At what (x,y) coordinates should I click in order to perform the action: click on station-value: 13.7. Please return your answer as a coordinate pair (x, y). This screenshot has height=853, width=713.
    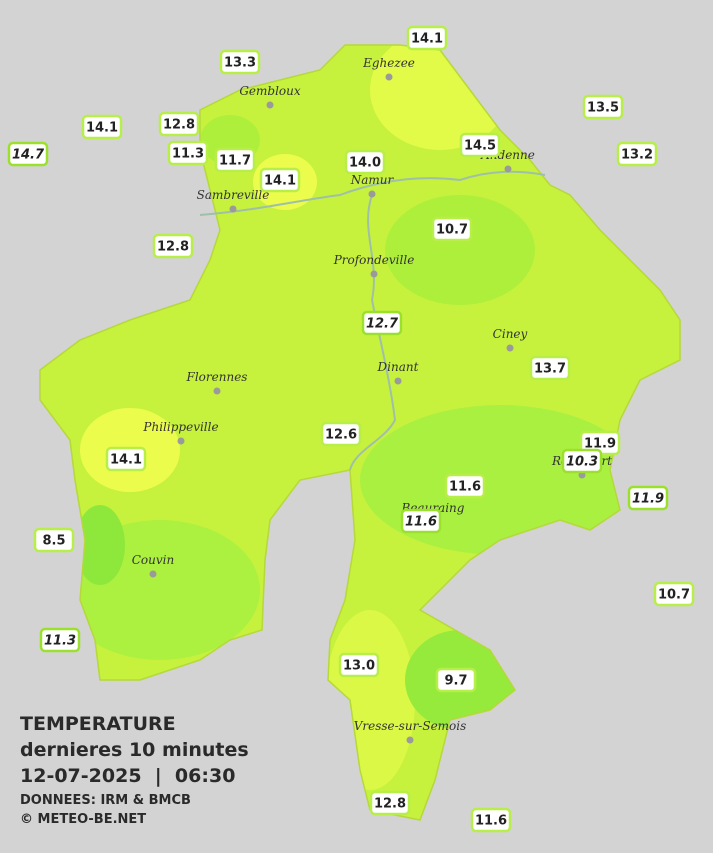
    Looking at the image, I should click on (550, 369).